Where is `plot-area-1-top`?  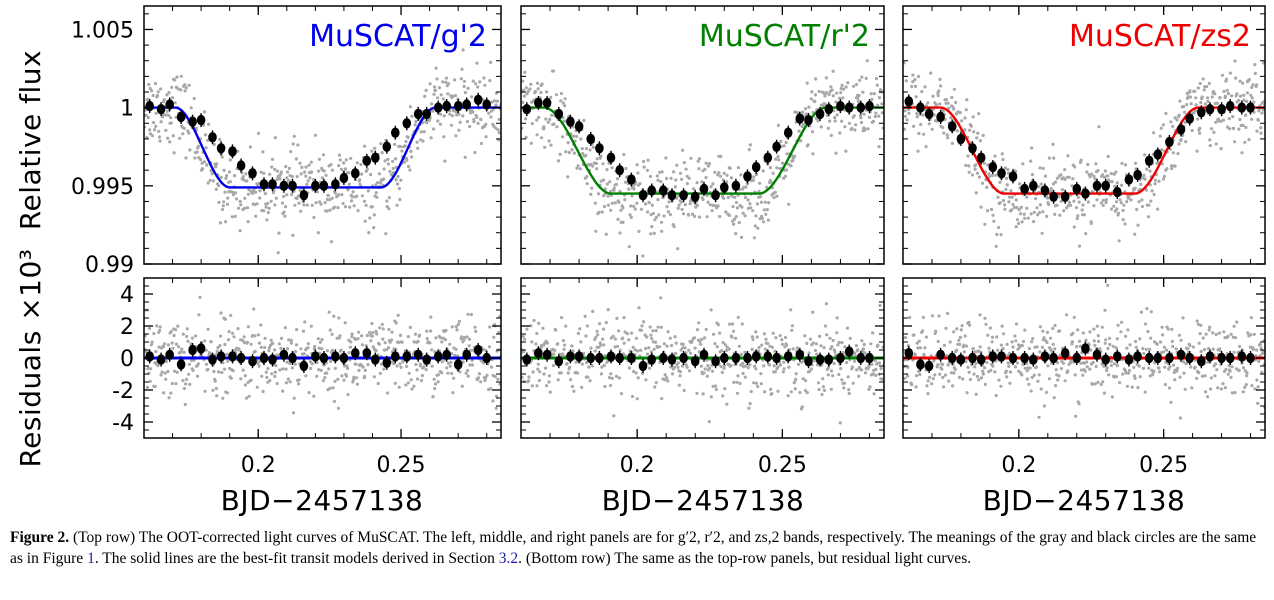
plot-area-1-top is located at coordinates (702, 158).